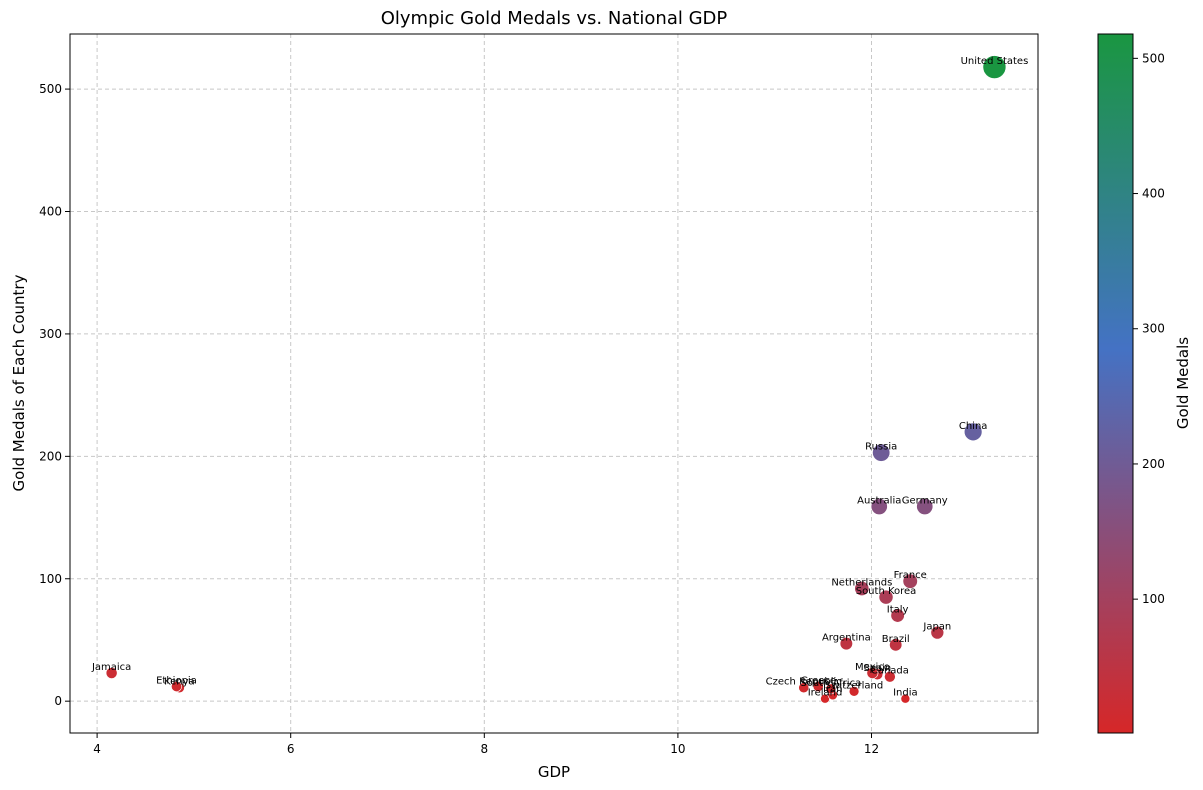  What do you see at coordinates (554, 772) in the screenshot?
I see `x-axis-label: GDP` at bounding box center [554, 772].